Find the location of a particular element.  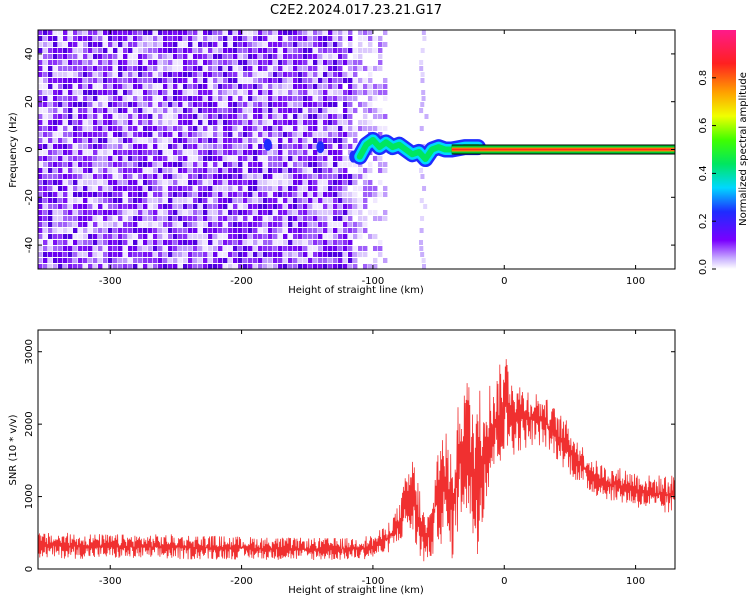

colorbar-tick-label: 0.2 is located at coordinates (703, 221).